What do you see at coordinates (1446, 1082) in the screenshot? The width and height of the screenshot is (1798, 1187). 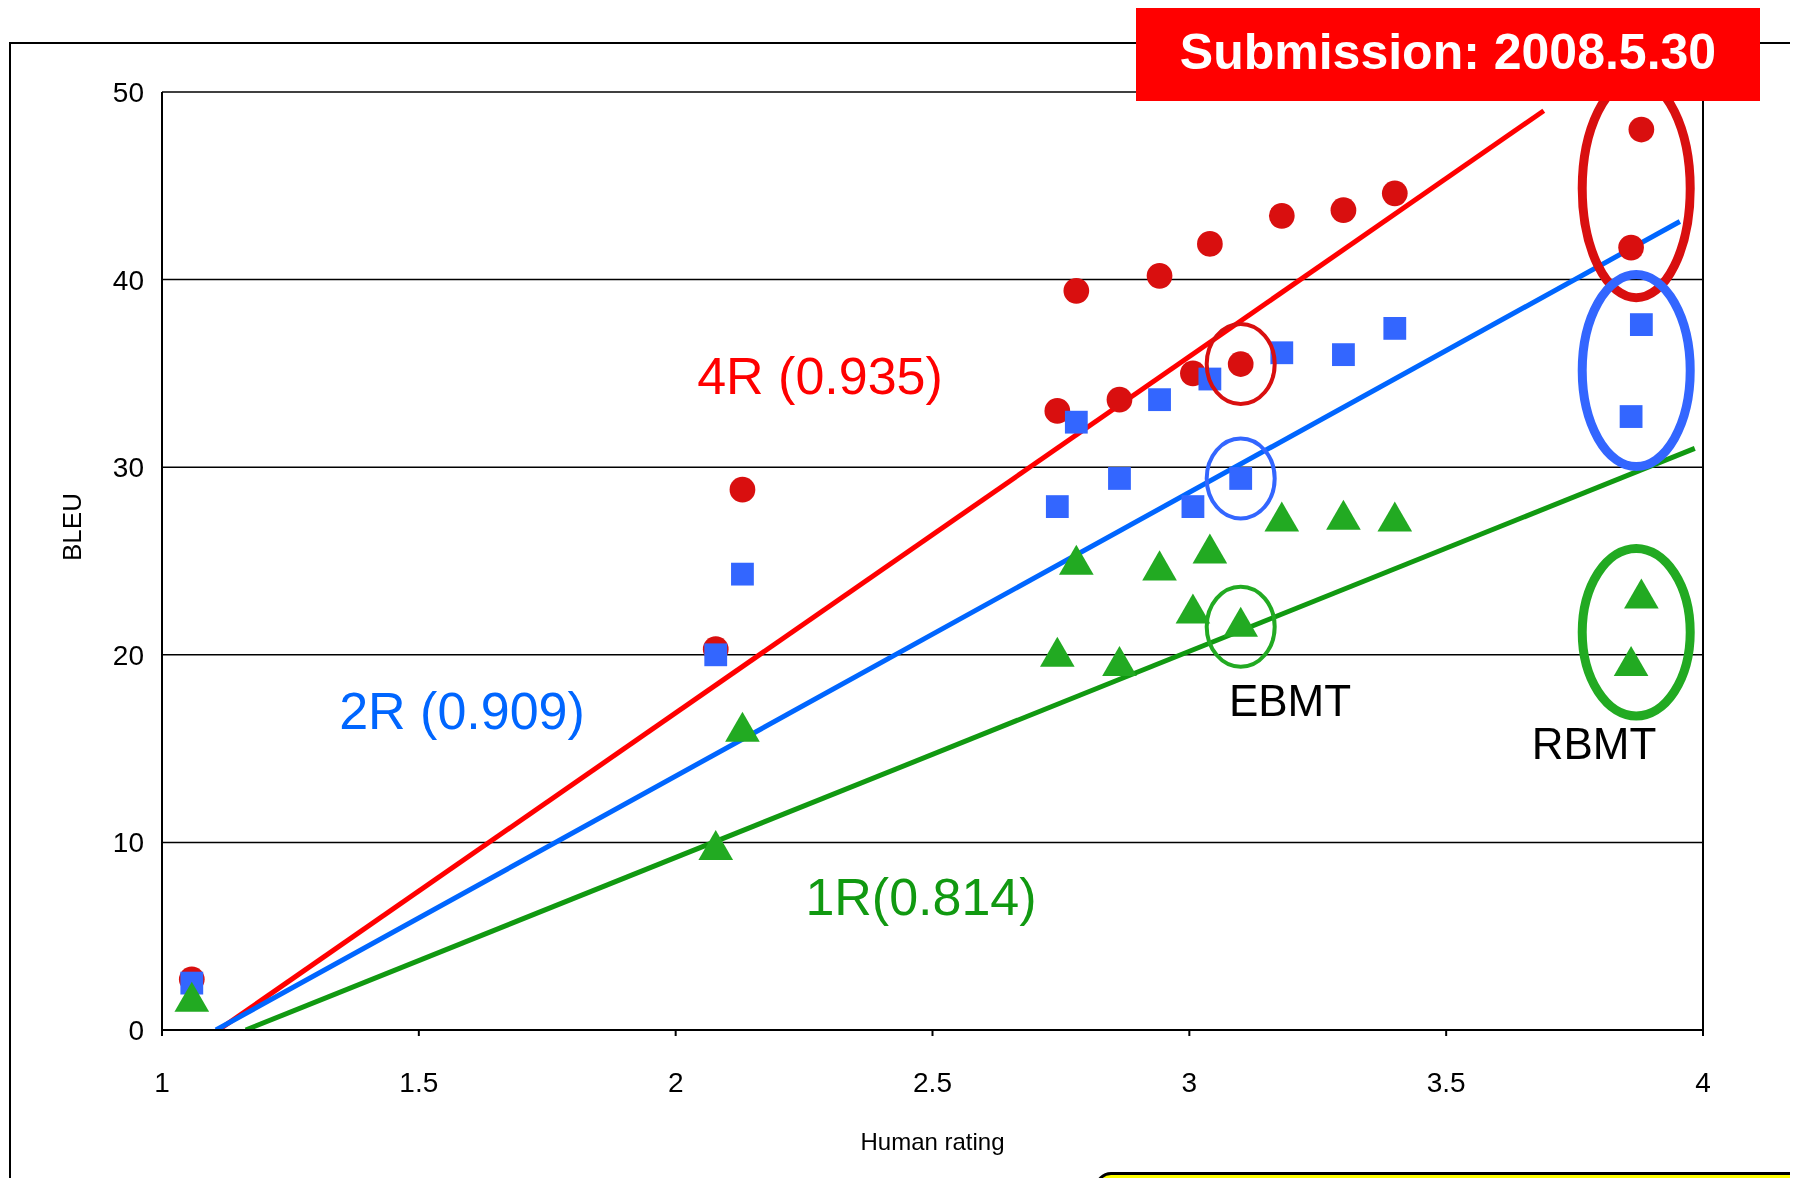 I see `x-tick-label: 3.5` at bounding box center [1446, 1082].